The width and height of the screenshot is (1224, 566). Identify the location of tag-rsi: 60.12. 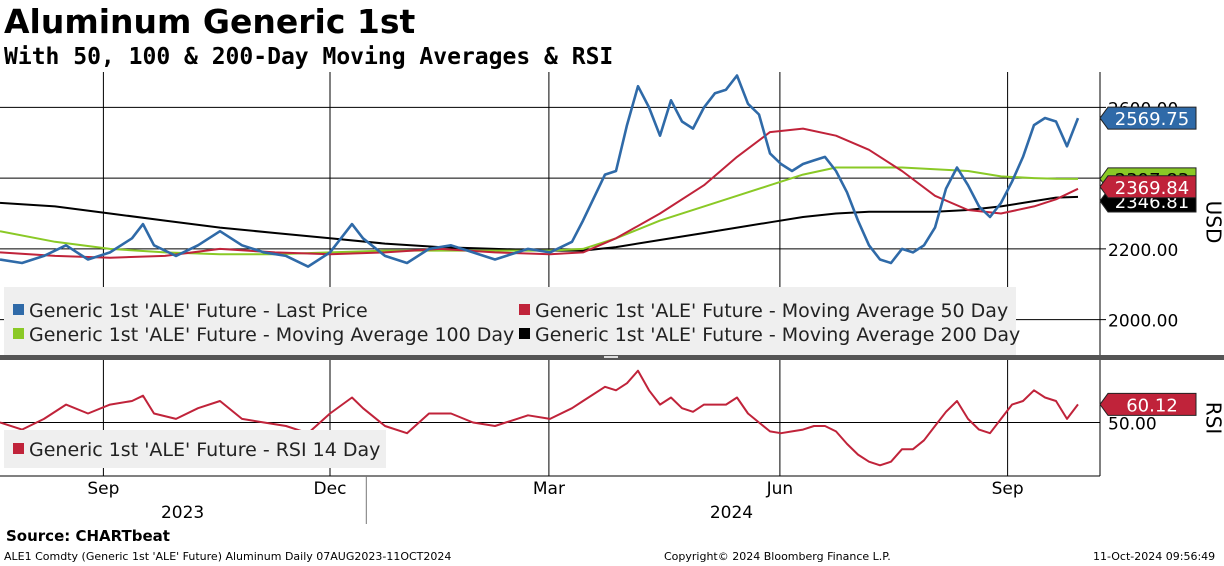
(1152, 405).